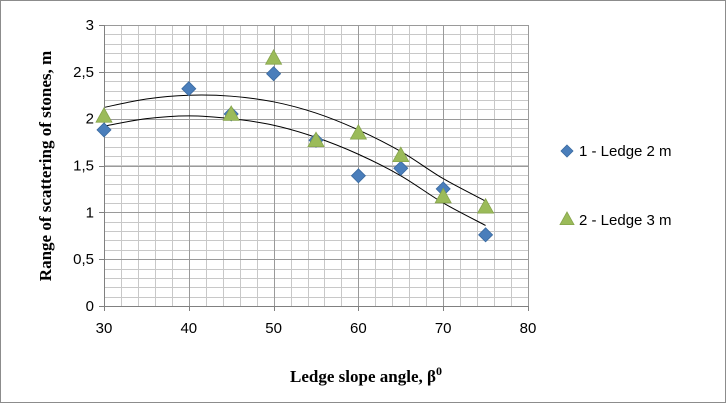  I want to click on x-tick-label: 40, so click(188, 328).